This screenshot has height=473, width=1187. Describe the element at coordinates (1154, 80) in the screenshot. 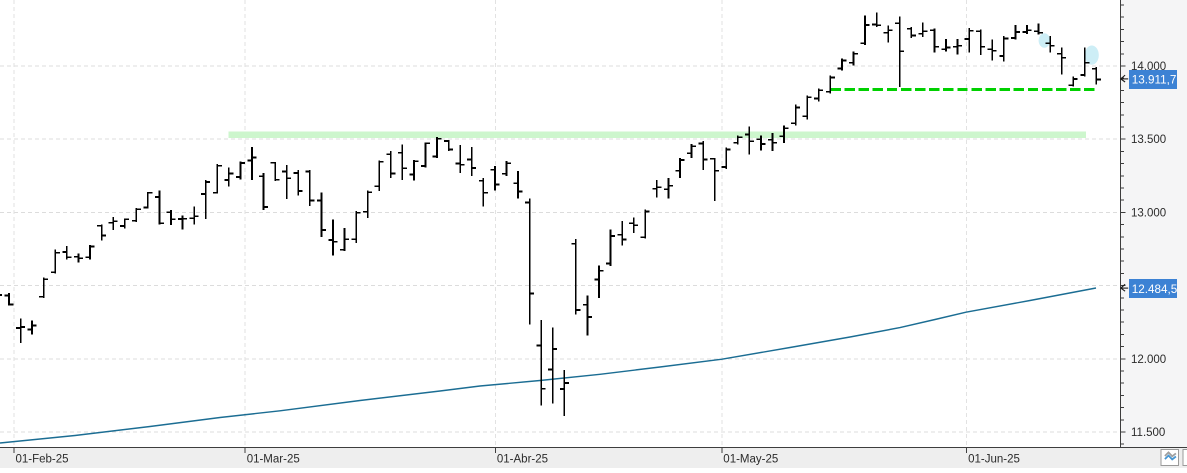

I see `svg-text: 13.911,7` at that location.